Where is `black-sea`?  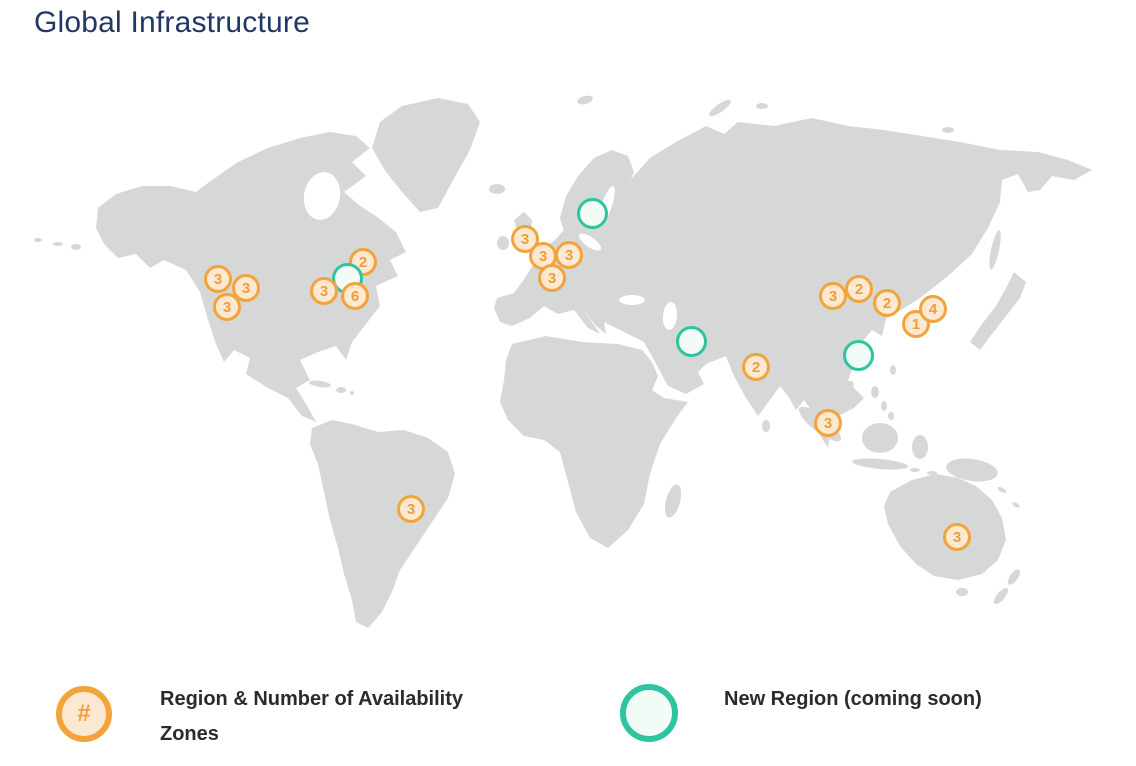 black-sea is located at coordinates (632, 300).